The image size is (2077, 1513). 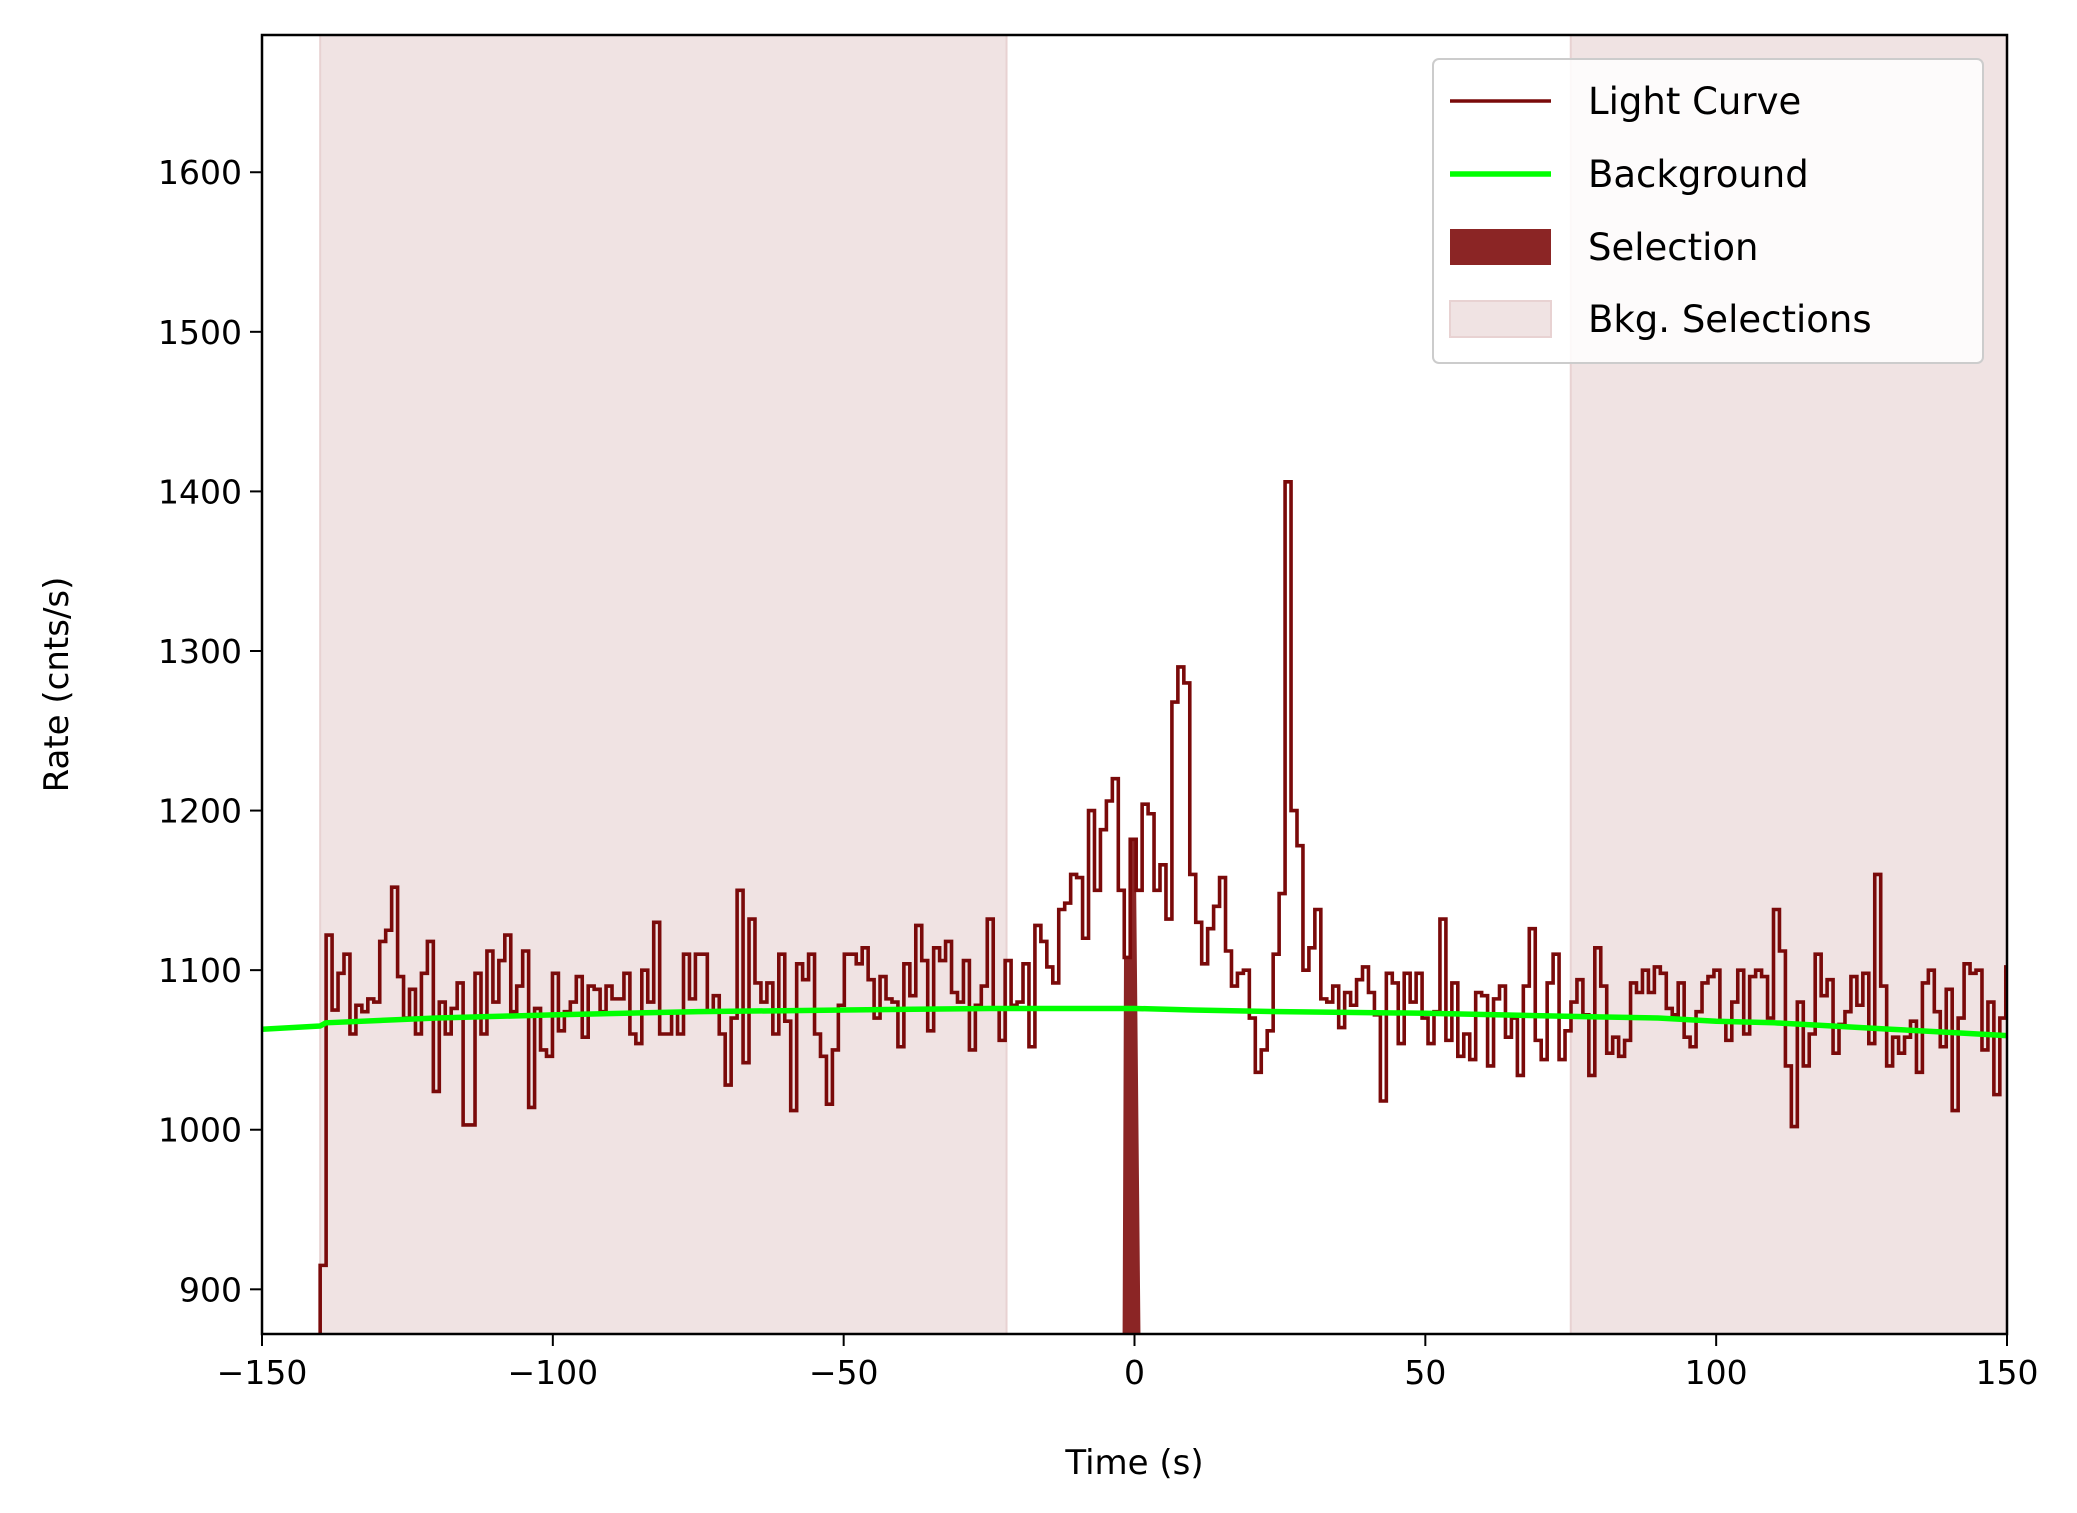 I want to click on legend-label: Bkg. Selections, so click(x=1730, y=319).